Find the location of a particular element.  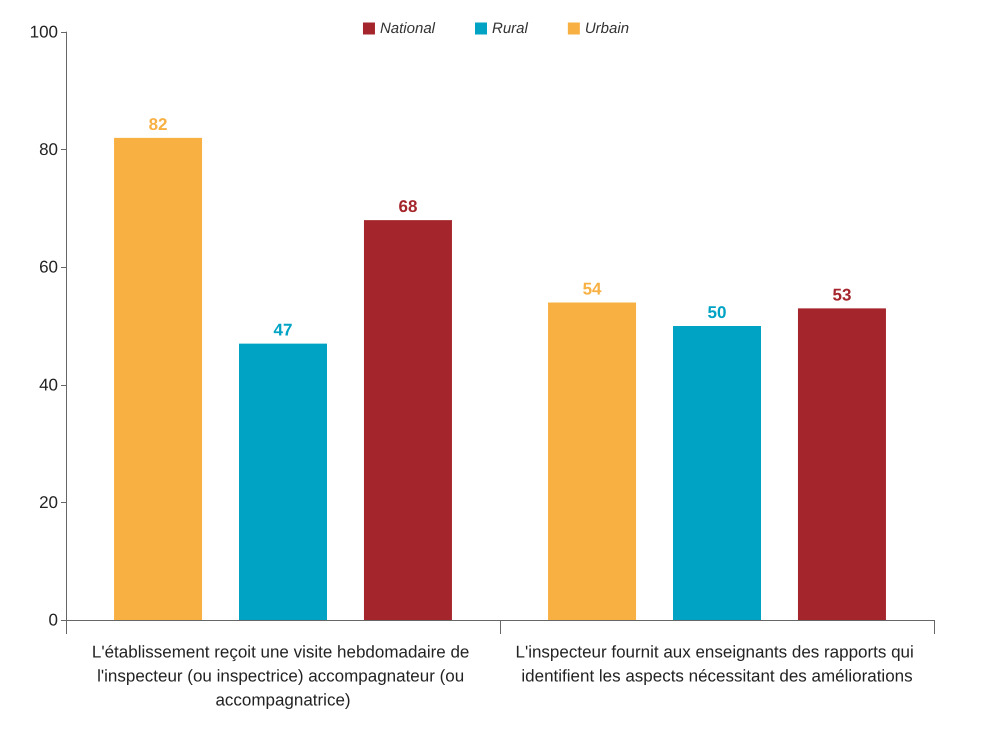

x-tick-label: L'établissement reçoit une visite hebdomadaire de l'inspecteur (ou inspectrice) accompagnateur (ou accompagnatrice) is located at coordinates (283, 676).